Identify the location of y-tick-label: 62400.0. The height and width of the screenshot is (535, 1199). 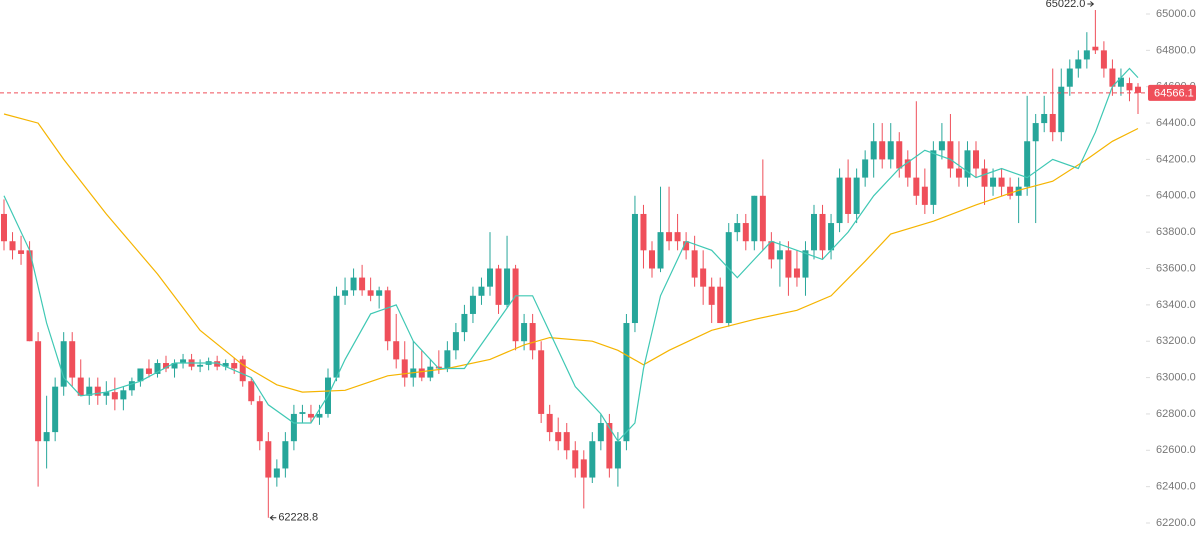
(1176, 487).